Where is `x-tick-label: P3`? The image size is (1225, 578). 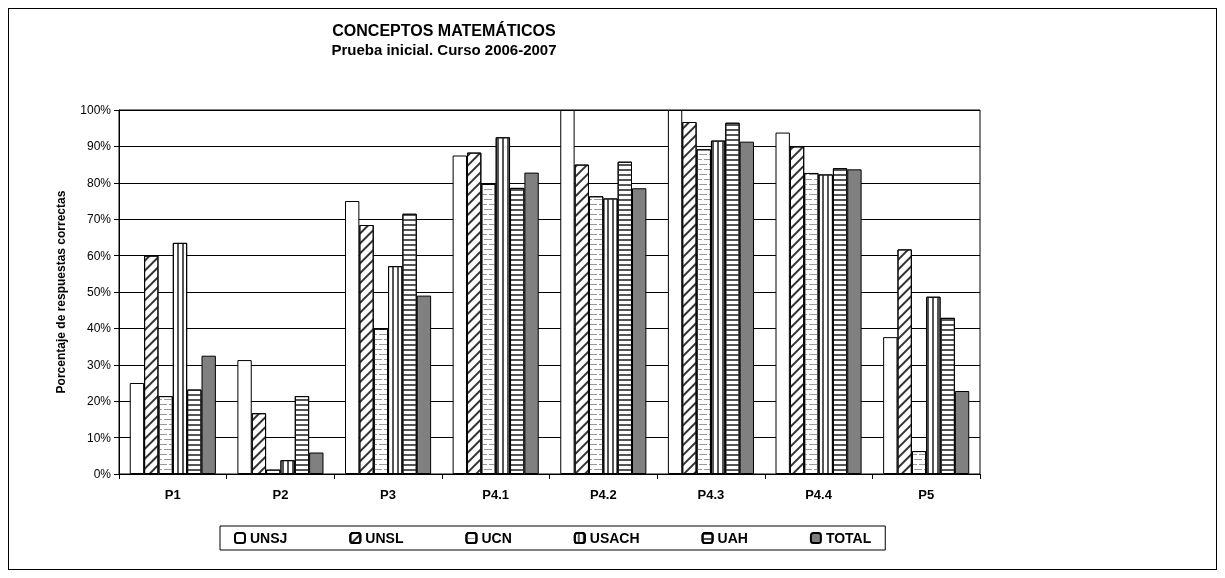 x-tick-label: P3 is located at coordinates (388, 494).